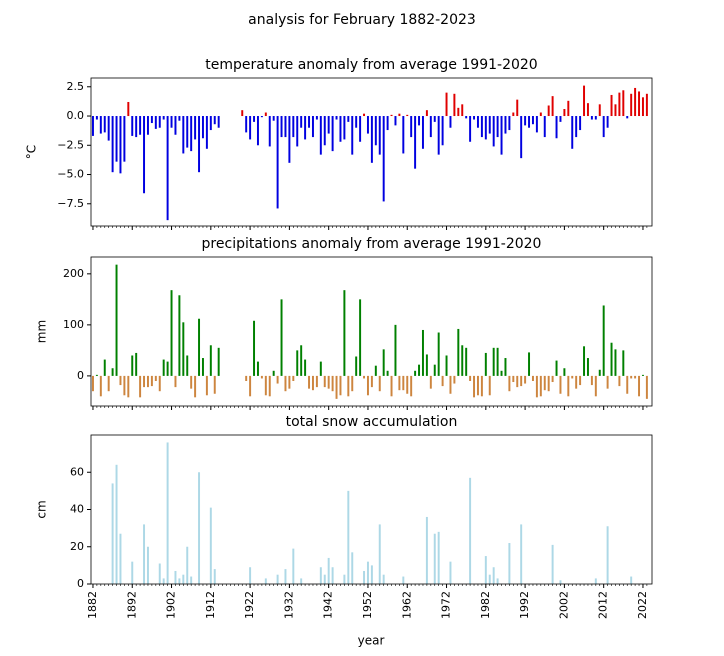 This screenshot has width=724, height=656. Describe the element at coordinates (524, 605) in the screenshot. I see `x-tick-label: 1992` at that location.